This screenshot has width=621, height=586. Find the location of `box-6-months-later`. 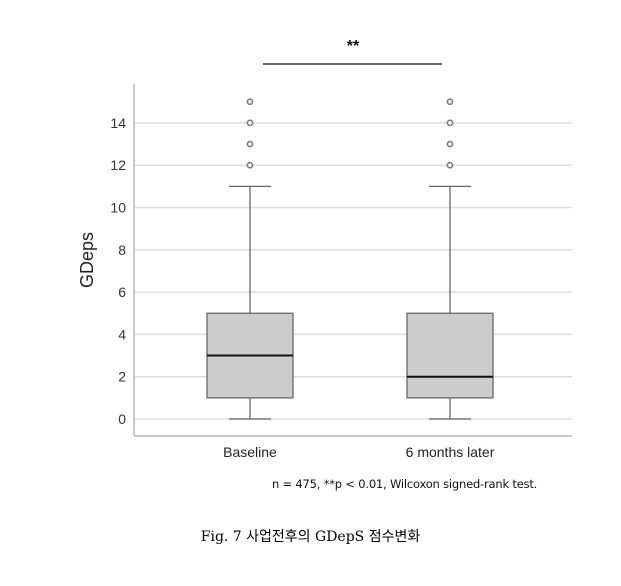

box-6-months-later is located at coordinates (450, 259).